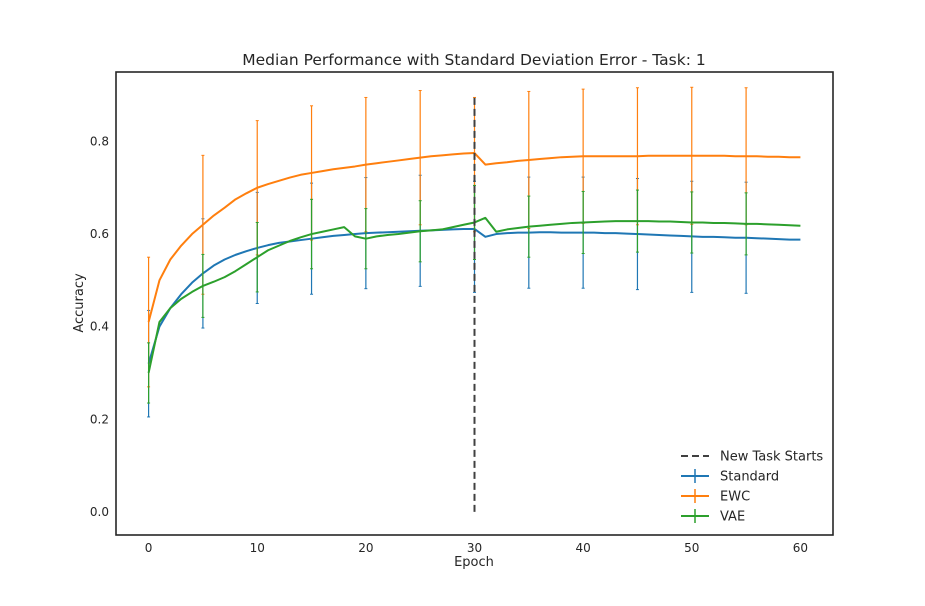  What do you see at coordinates (99, 419) in the screenshot?
I see `y-tick-label: 0.2` at bounding box center [99, 419].